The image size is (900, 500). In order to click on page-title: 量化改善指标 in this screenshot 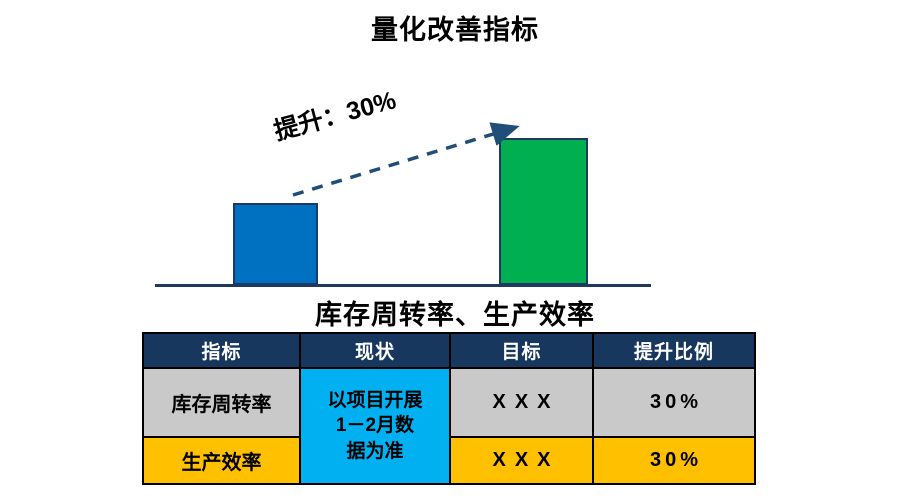, I will do `click(455, 30)`.